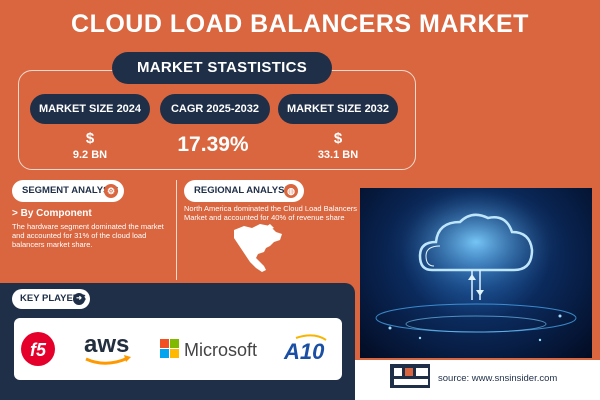 This screenshot has width=600, height=400. I want to click on sns-insider-logo-mark, so click(411, 376).